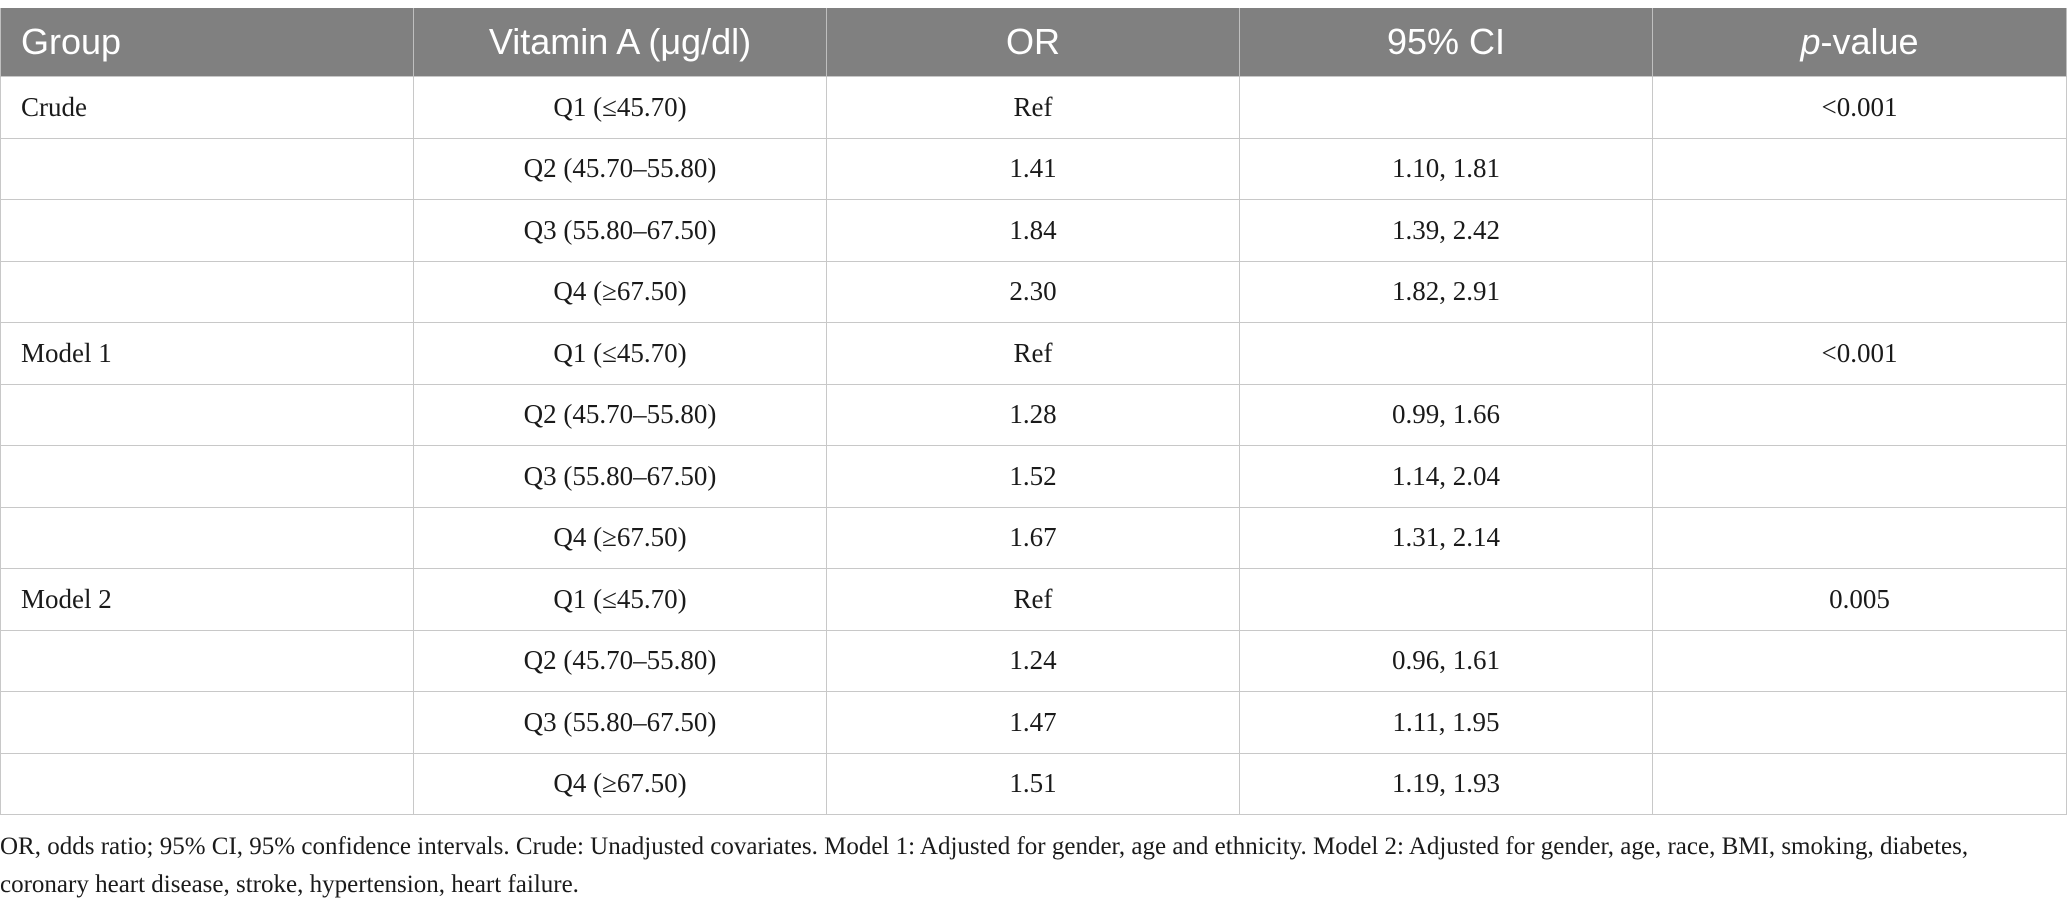  I want to click on cell-ci: 1.31, 2.14, so click(1446, 537).